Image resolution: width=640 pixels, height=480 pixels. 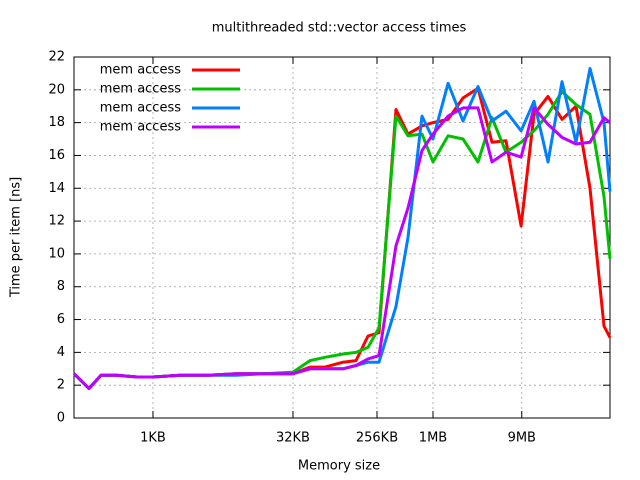 What do you see at coordinates (61, 418) in the screenshot?
I see `y-tick-label: 0` at bounding box center [61, 418].